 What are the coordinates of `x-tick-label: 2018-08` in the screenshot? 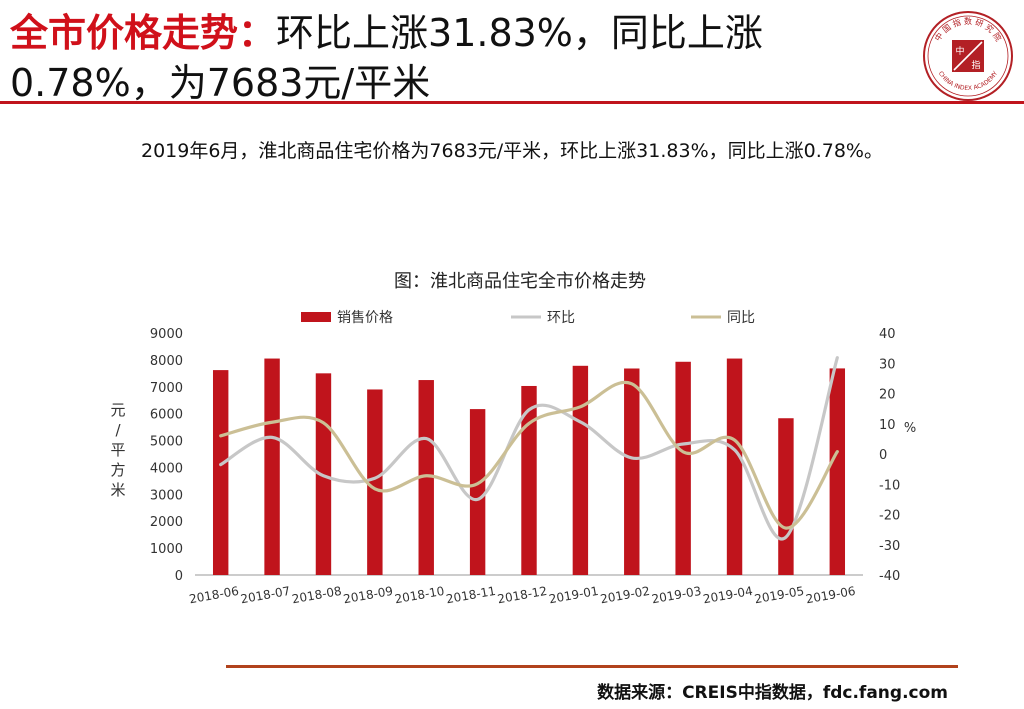 It's located at (317, 595).